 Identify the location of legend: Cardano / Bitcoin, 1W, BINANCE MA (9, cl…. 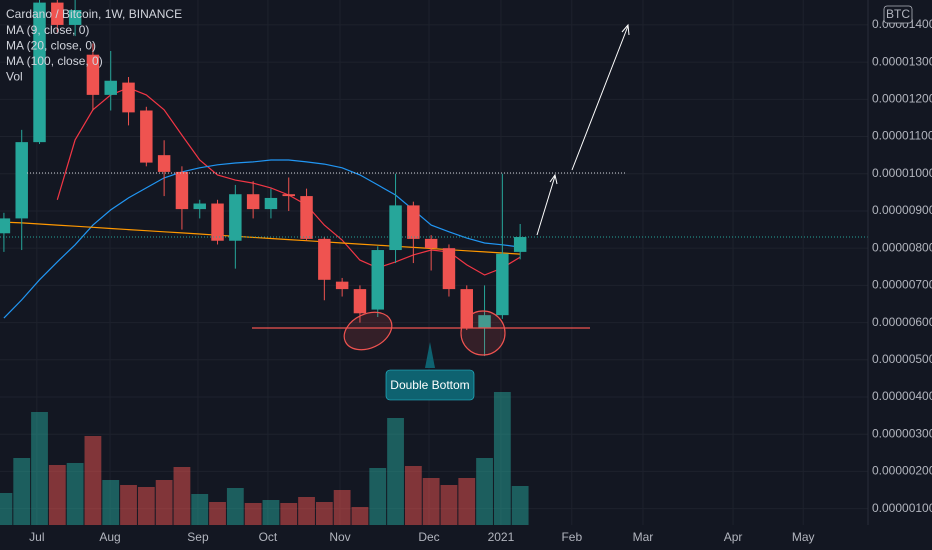
(94, 45).